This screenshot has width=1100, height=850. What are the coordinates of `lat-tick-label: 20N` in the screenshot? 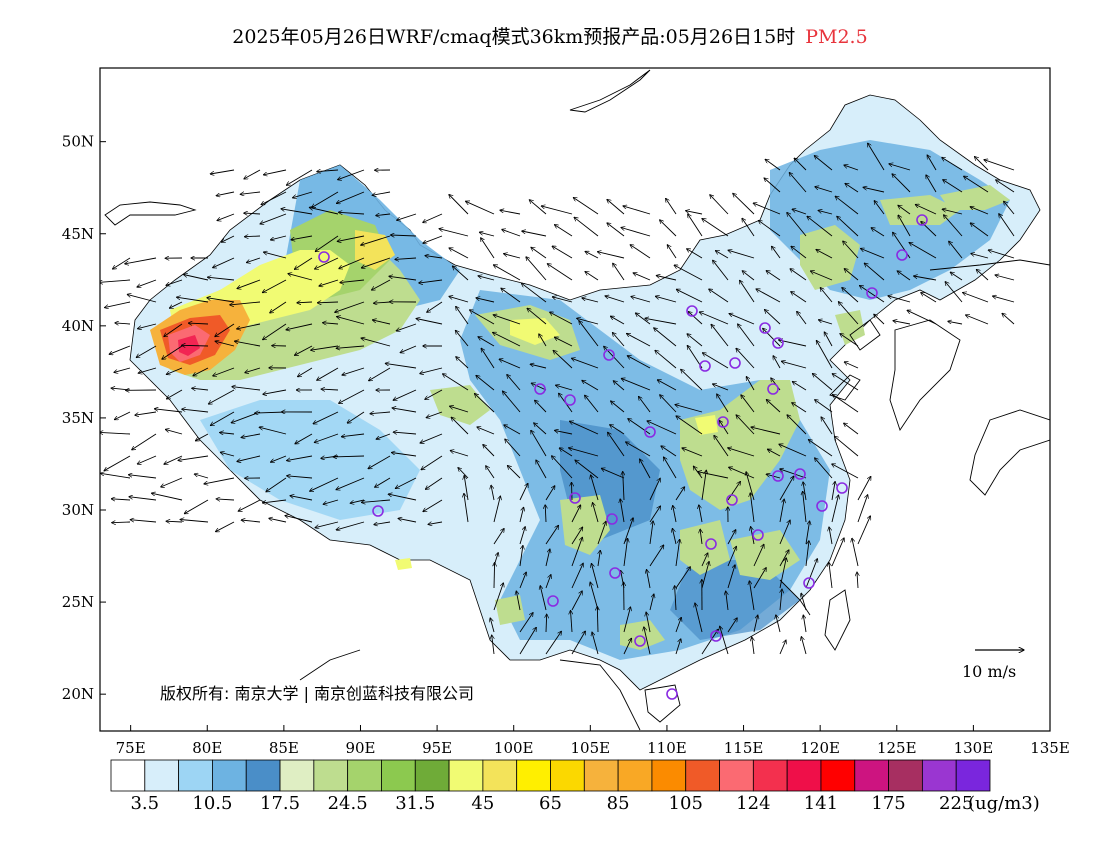 It's located at (78, 694).